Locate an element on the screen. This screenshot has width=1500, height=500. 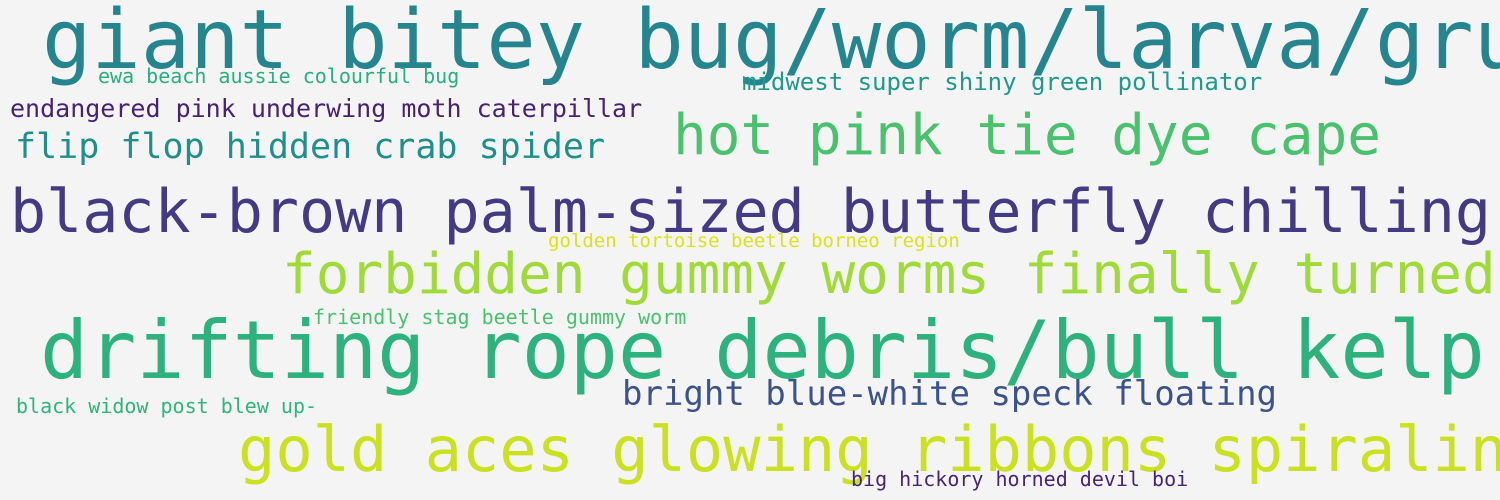
phrase-glowing-ribbons: gold aces glowing ribbons spiraling is located at coordinates (869, 449).